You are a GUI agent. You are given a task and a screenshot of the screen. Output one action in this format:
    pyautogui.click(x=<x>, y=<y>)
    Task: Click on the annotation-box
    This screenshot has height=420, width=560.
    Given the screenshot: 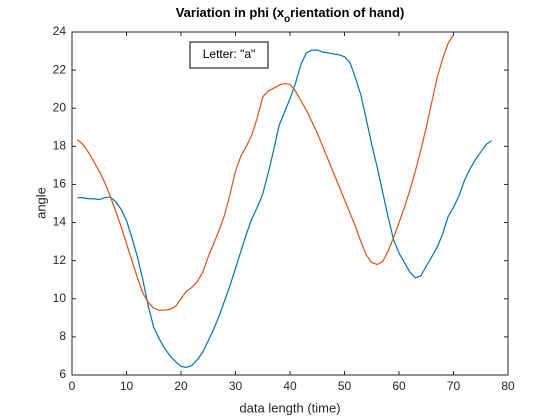 What is the action you would take?
    pyautogui.click(x=229, y=55)
    